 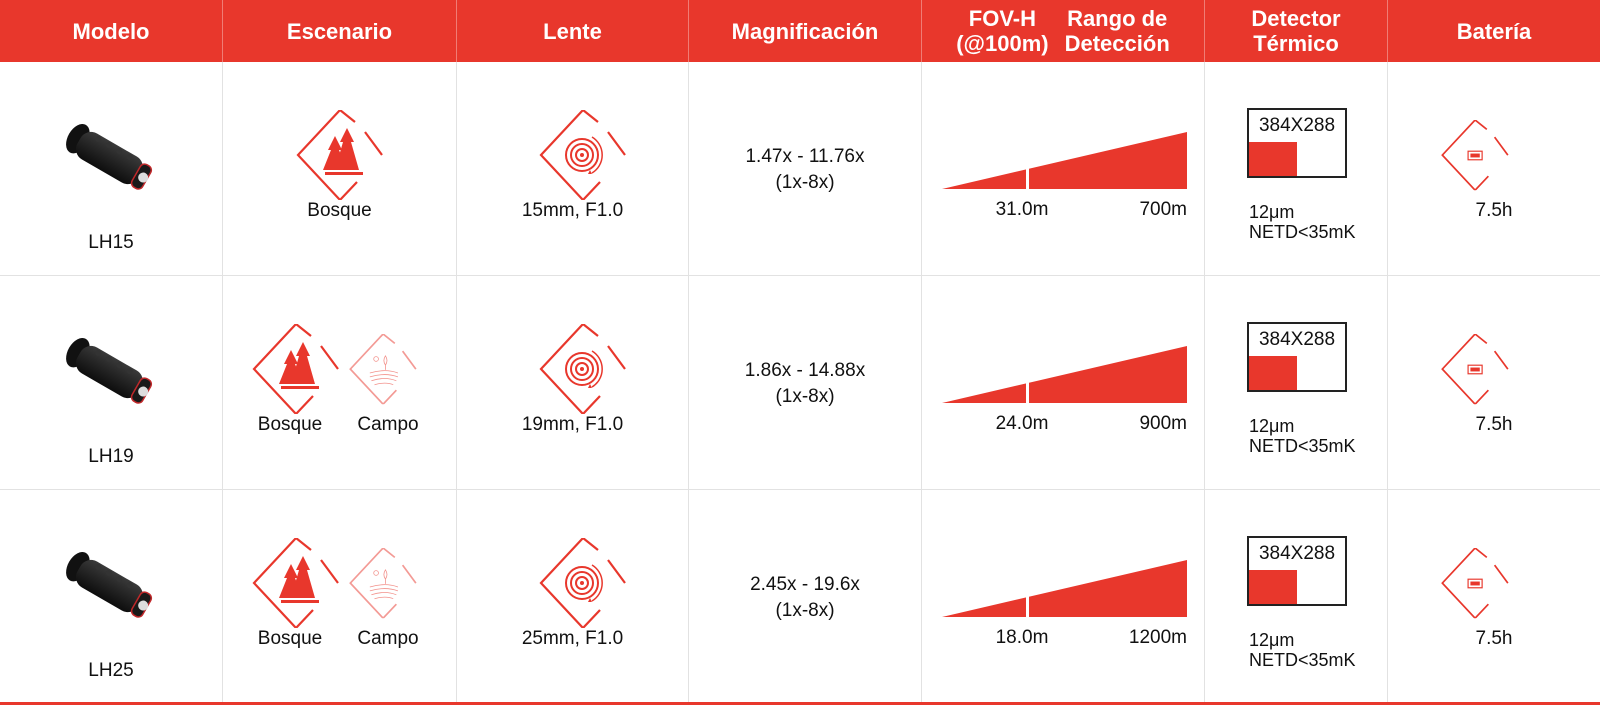 I want to click on model-cell: LH25, so click(x=111, y=596).